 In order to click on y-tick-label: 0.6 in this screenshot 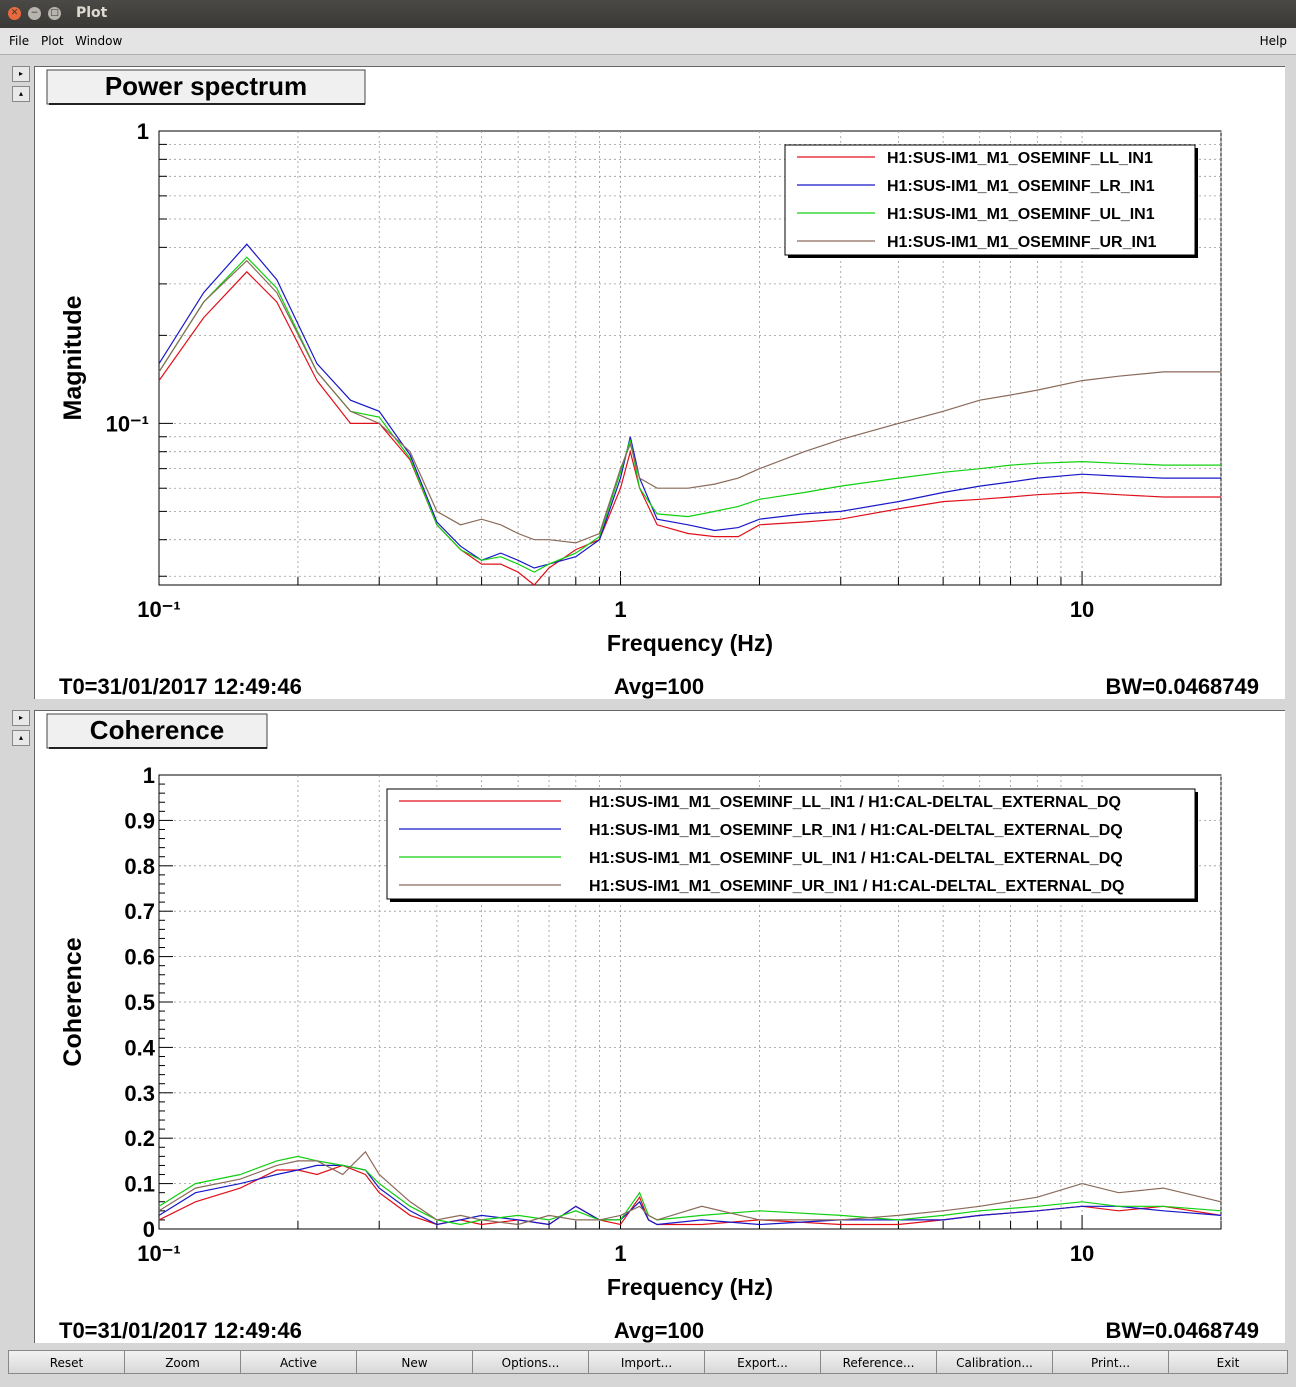, I will do `click(139, 957)`.